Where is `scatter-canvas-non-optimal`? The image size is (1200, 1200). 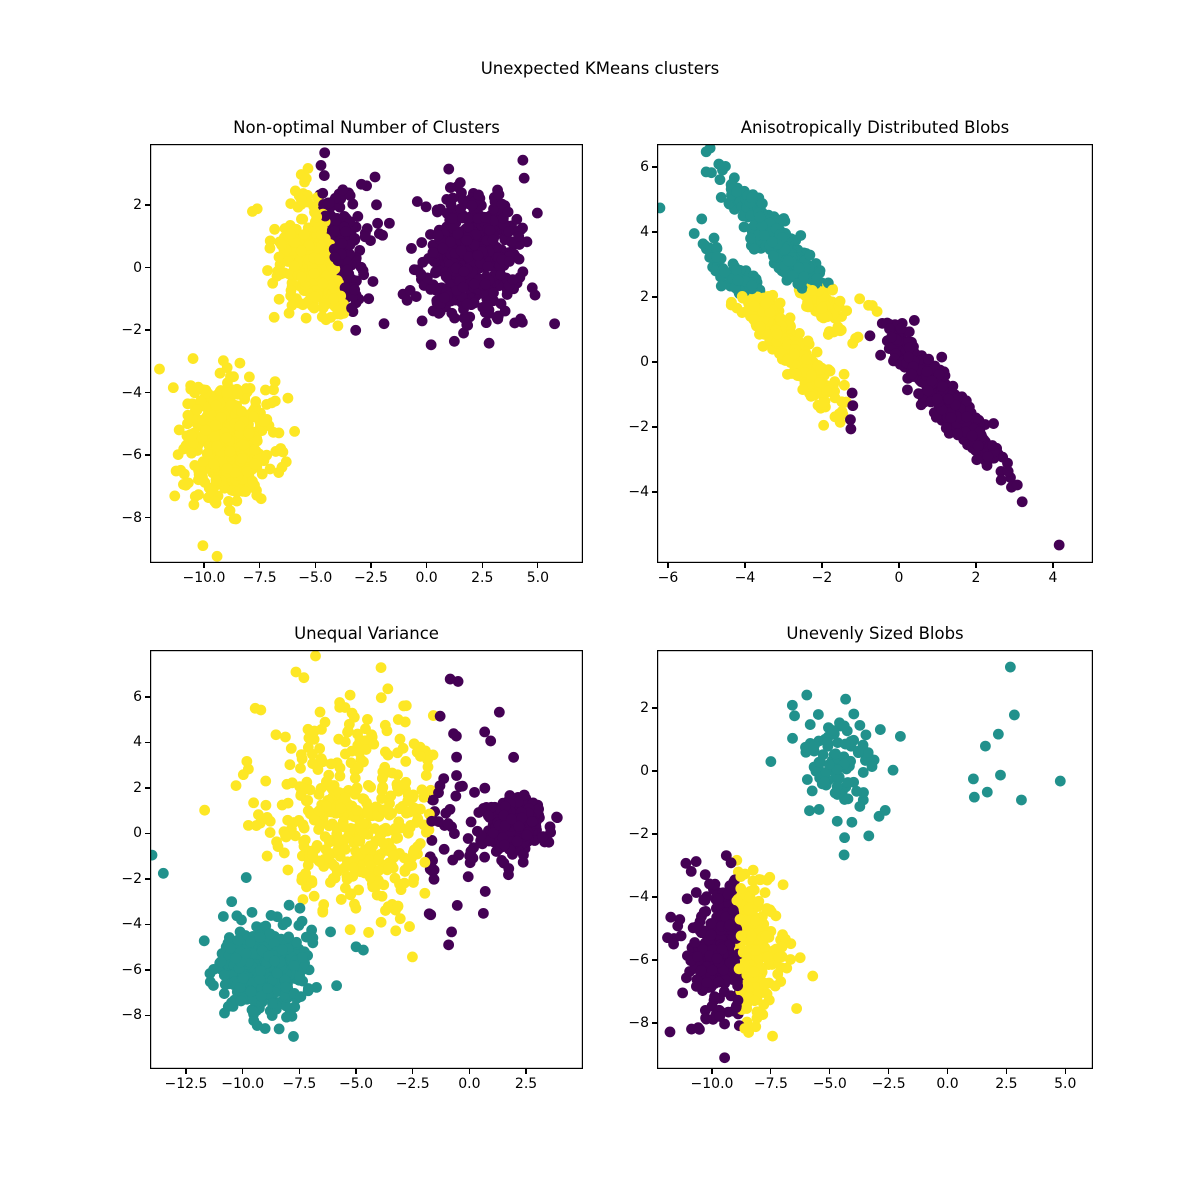
scatter-canvas-non-optimal is located at coordinates (366, 353).